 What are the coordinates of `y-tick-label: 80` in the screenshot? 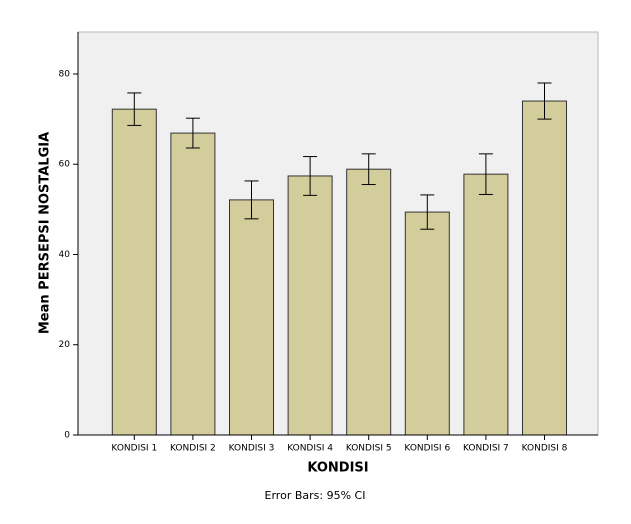 It's located at (65, 74).